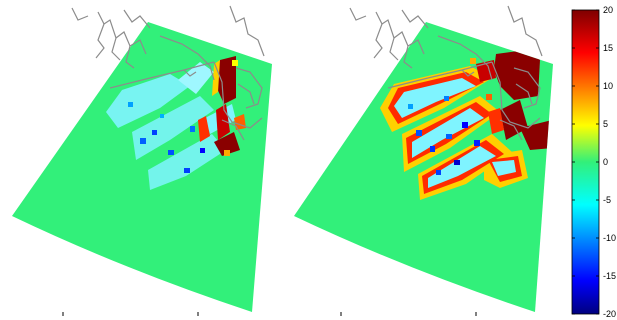 This screenshot has width=617, height=320. What do you see at coordinates (446, 73) in the screenshot?
I see `coastline-right` at bounding box center [446, 73].